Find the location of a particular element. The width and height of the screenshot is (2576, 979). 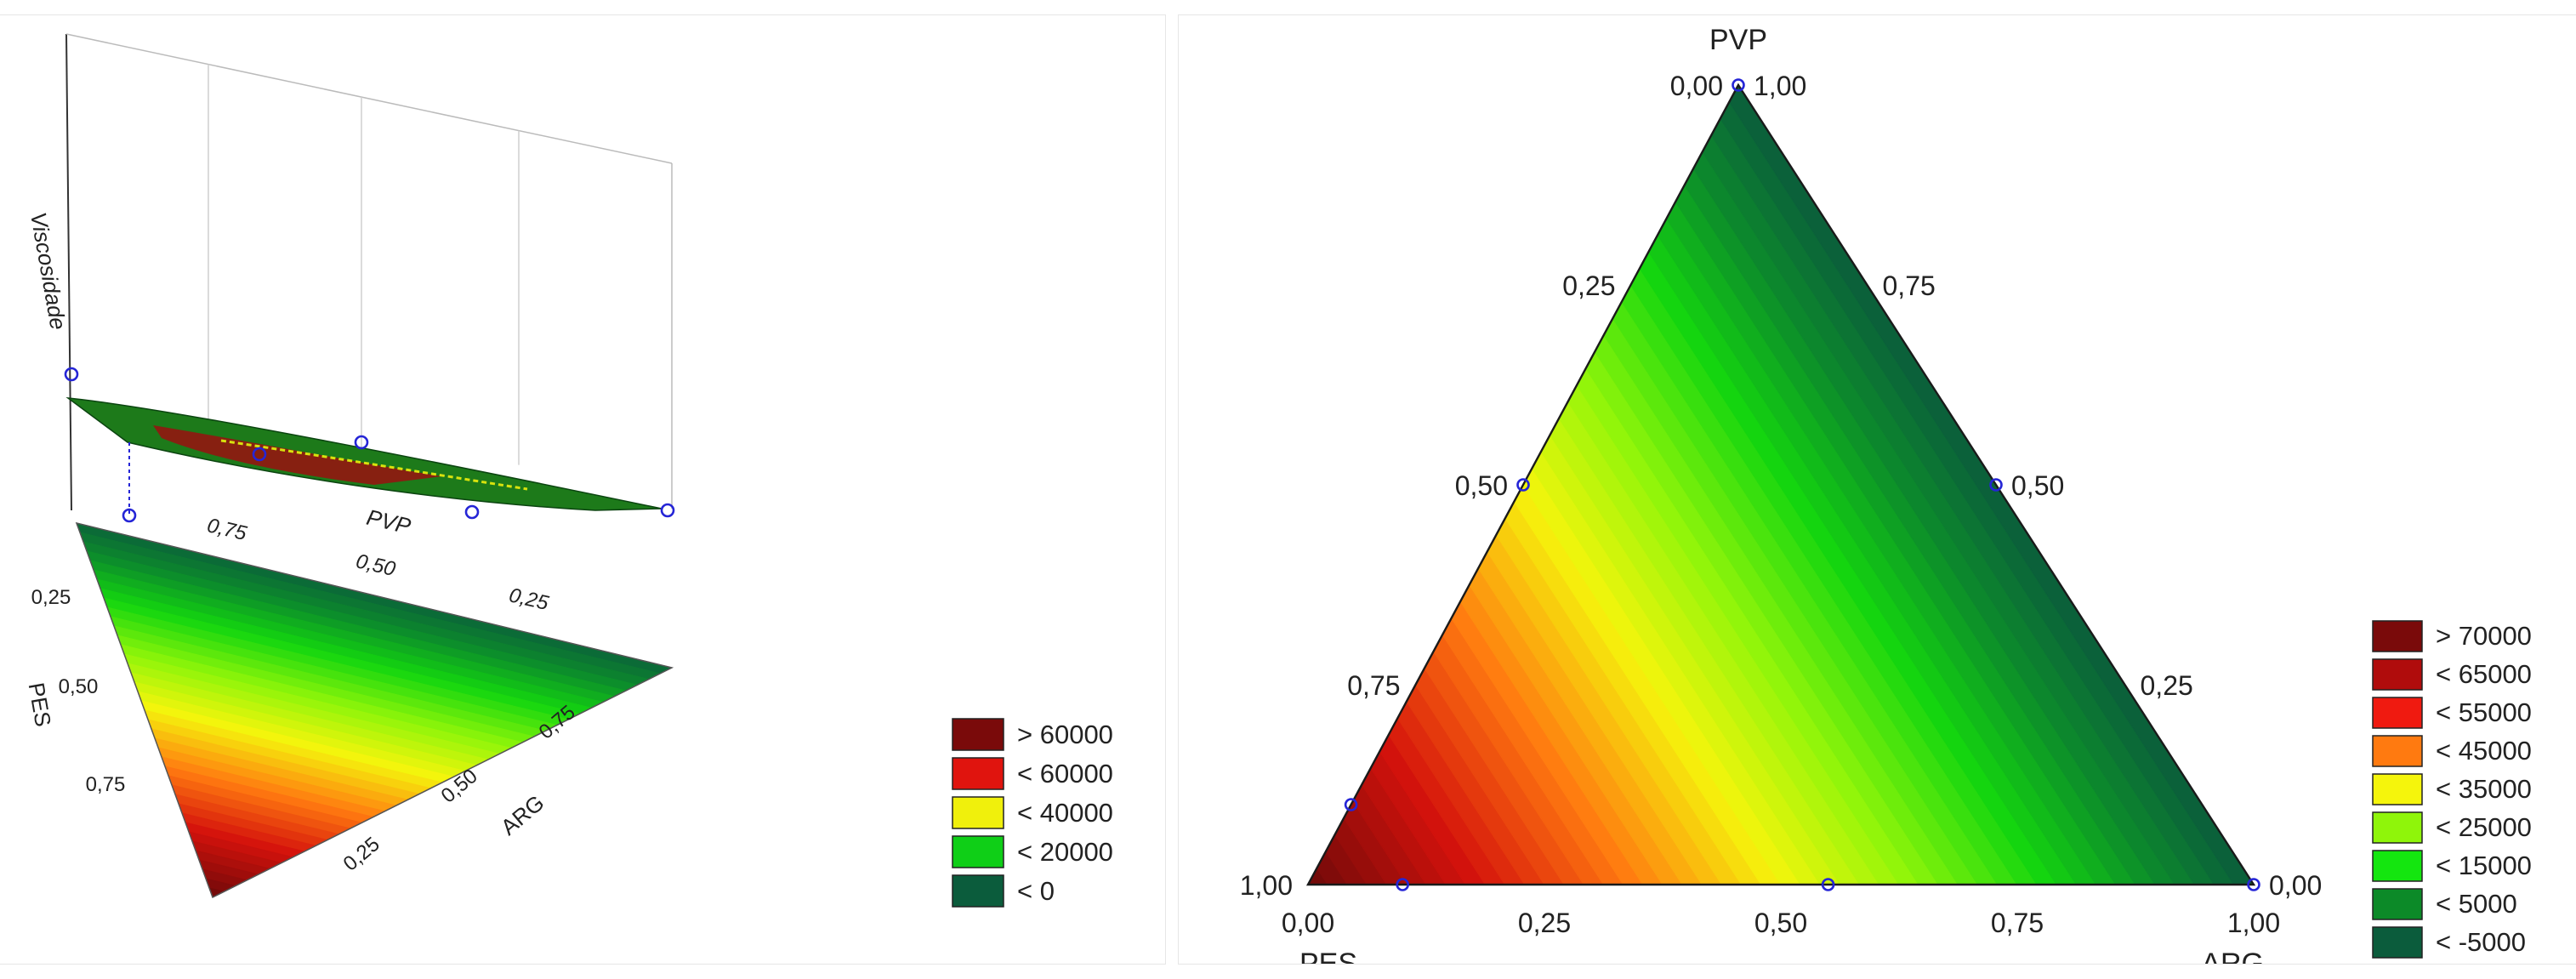

pvp-tick-label: 0,75 is located at coordinates (227, 530).